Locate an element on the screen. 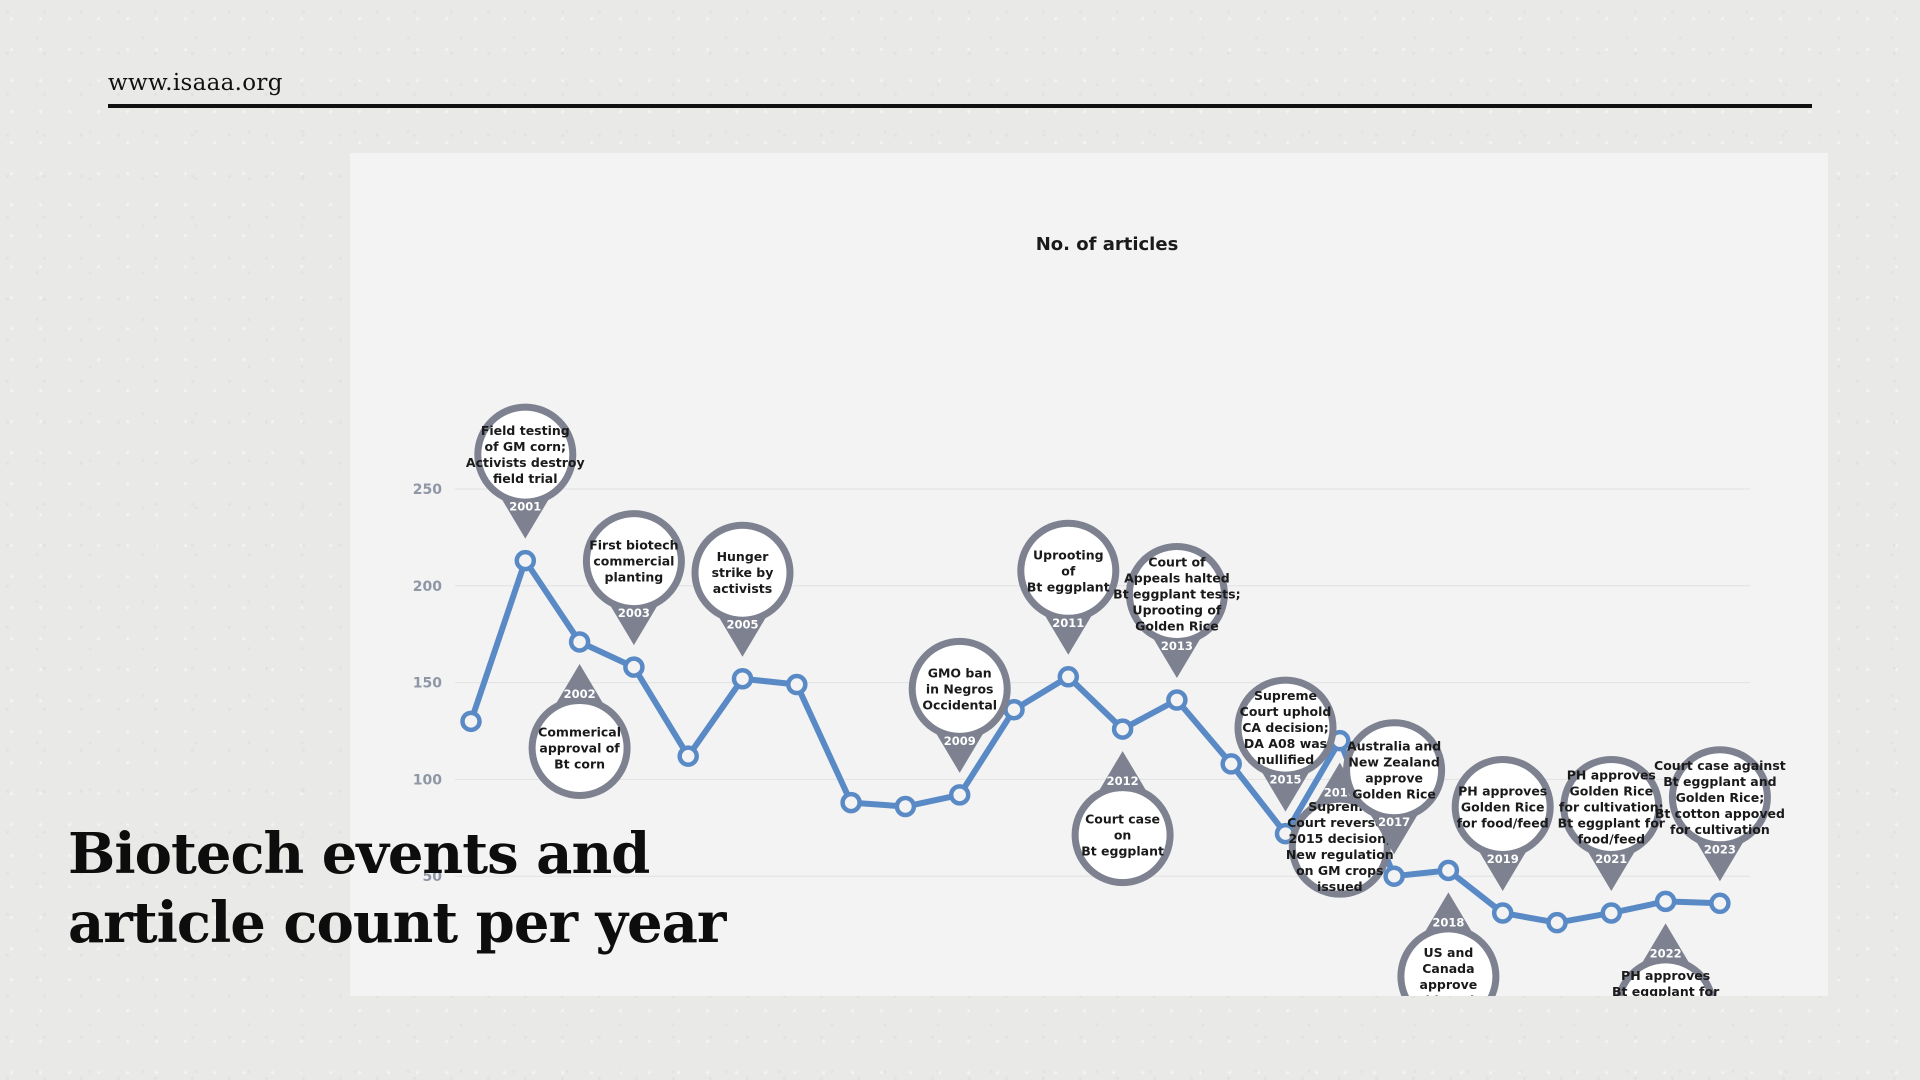 The width and height of the screenshot is (1920, 1080). data-point-2023 is located at coordinates (1720, 903).